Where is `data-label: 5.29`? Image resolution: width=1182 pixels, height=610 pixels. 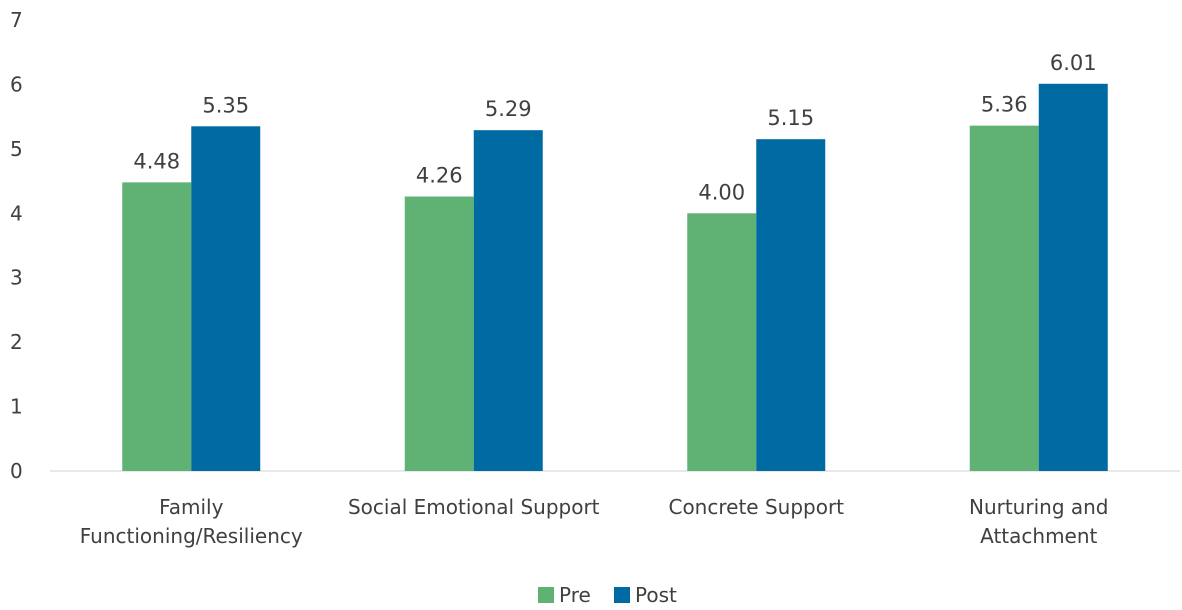 data-label: 5.29 is located at coordinates (508, 109).